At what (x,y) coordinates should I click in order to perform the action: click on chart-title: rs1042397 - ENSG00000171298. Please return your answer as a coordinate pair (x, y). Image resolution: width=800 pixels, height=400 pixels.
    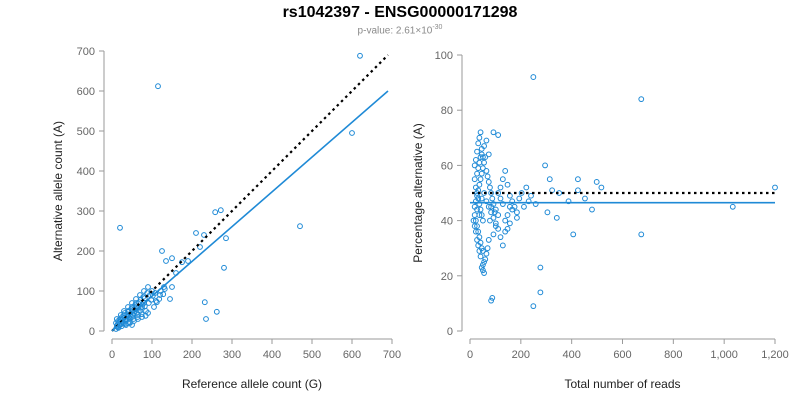
    Looking at the image, I should click on (400, 12).